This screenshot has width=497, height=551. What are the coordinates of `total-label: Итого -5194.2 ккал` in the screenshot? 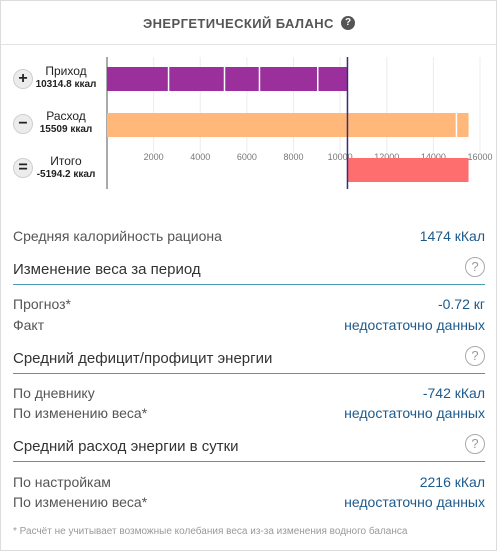 It's located at (66, 168).